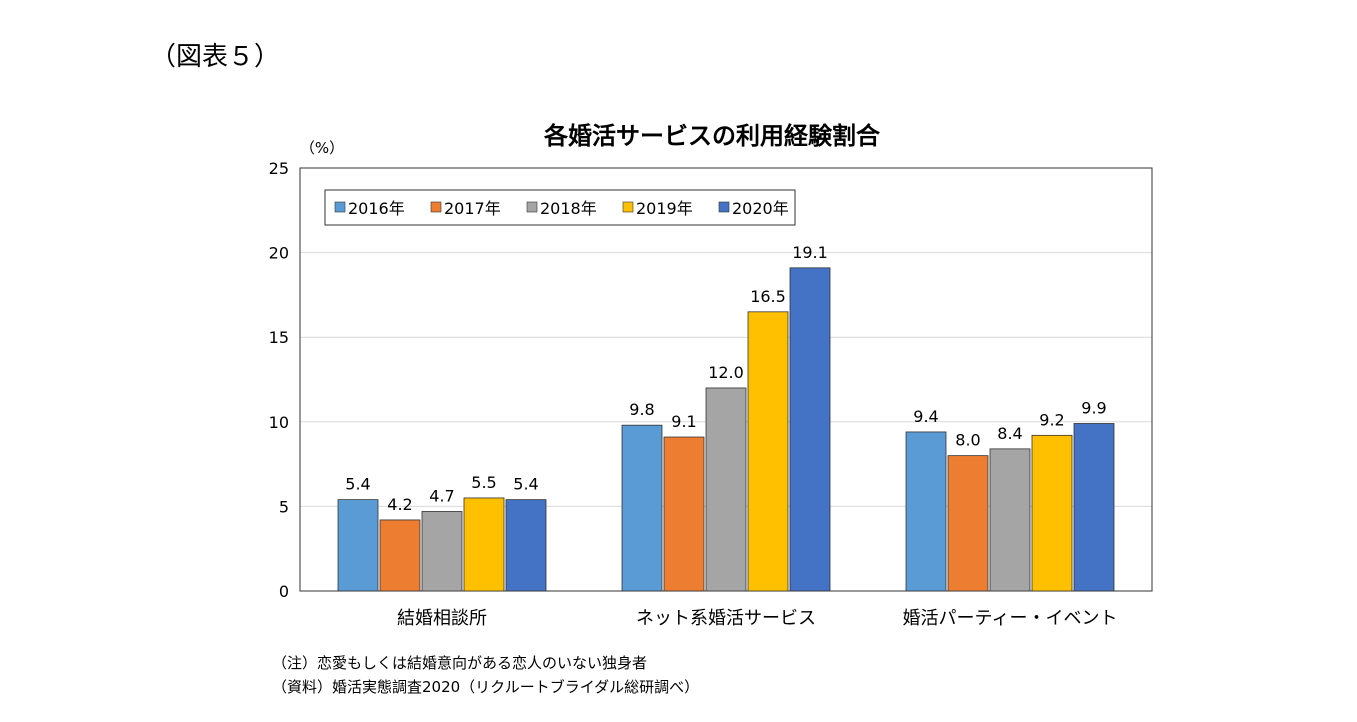  What do you see at coordinates (641, 409) in the screenshot?
I see `data-label: 9.8` at bounding box center [641, 409].